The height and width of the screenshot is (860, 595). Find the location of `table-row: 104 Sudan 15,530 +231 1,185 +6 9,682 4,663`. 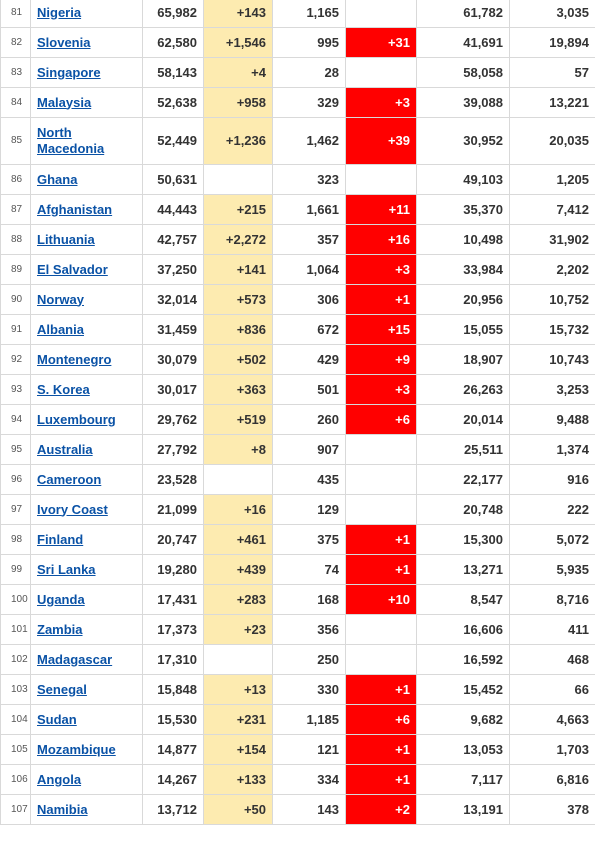

table-row: 104 Sudan 15,530 +231 1,185 +6 9,682 4,663 is located at coordinates (297, 719).